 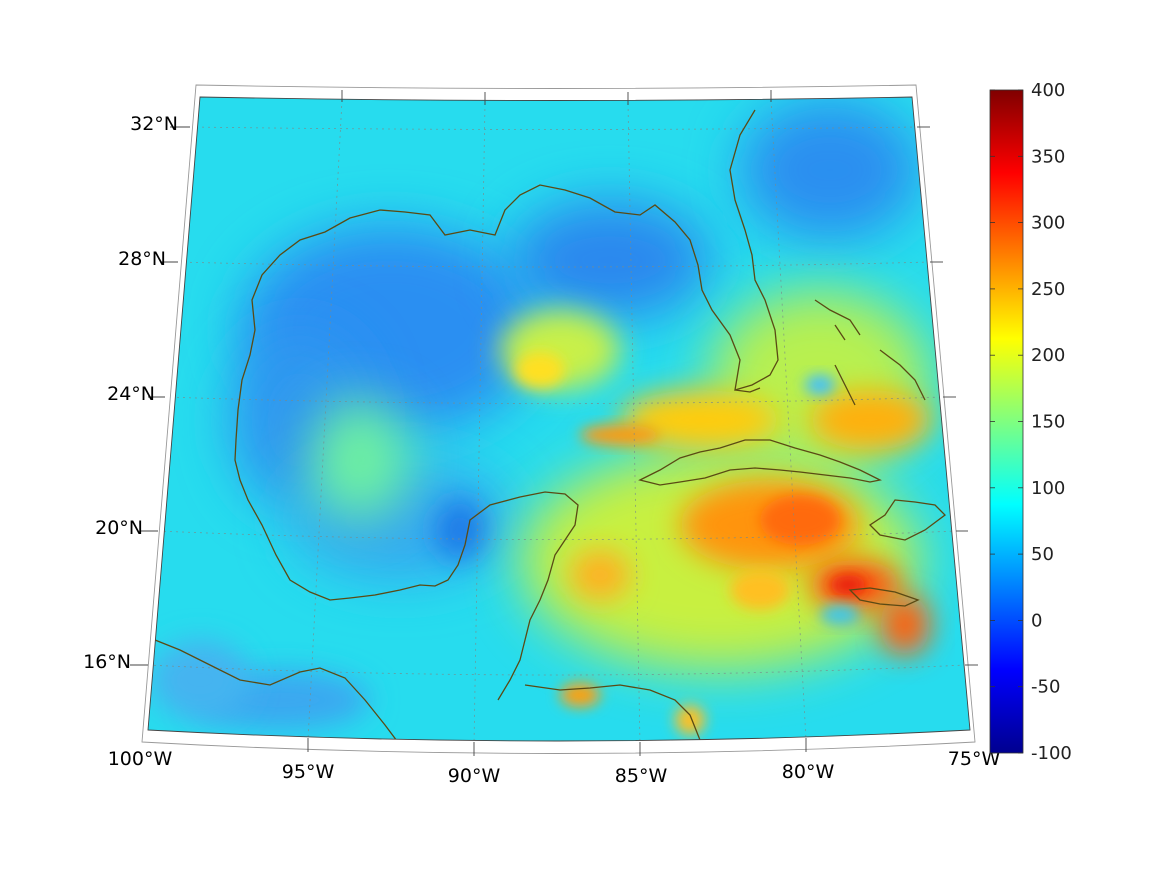 I want to click on lat-label-20: 20°N, so click(x=119, y=528).